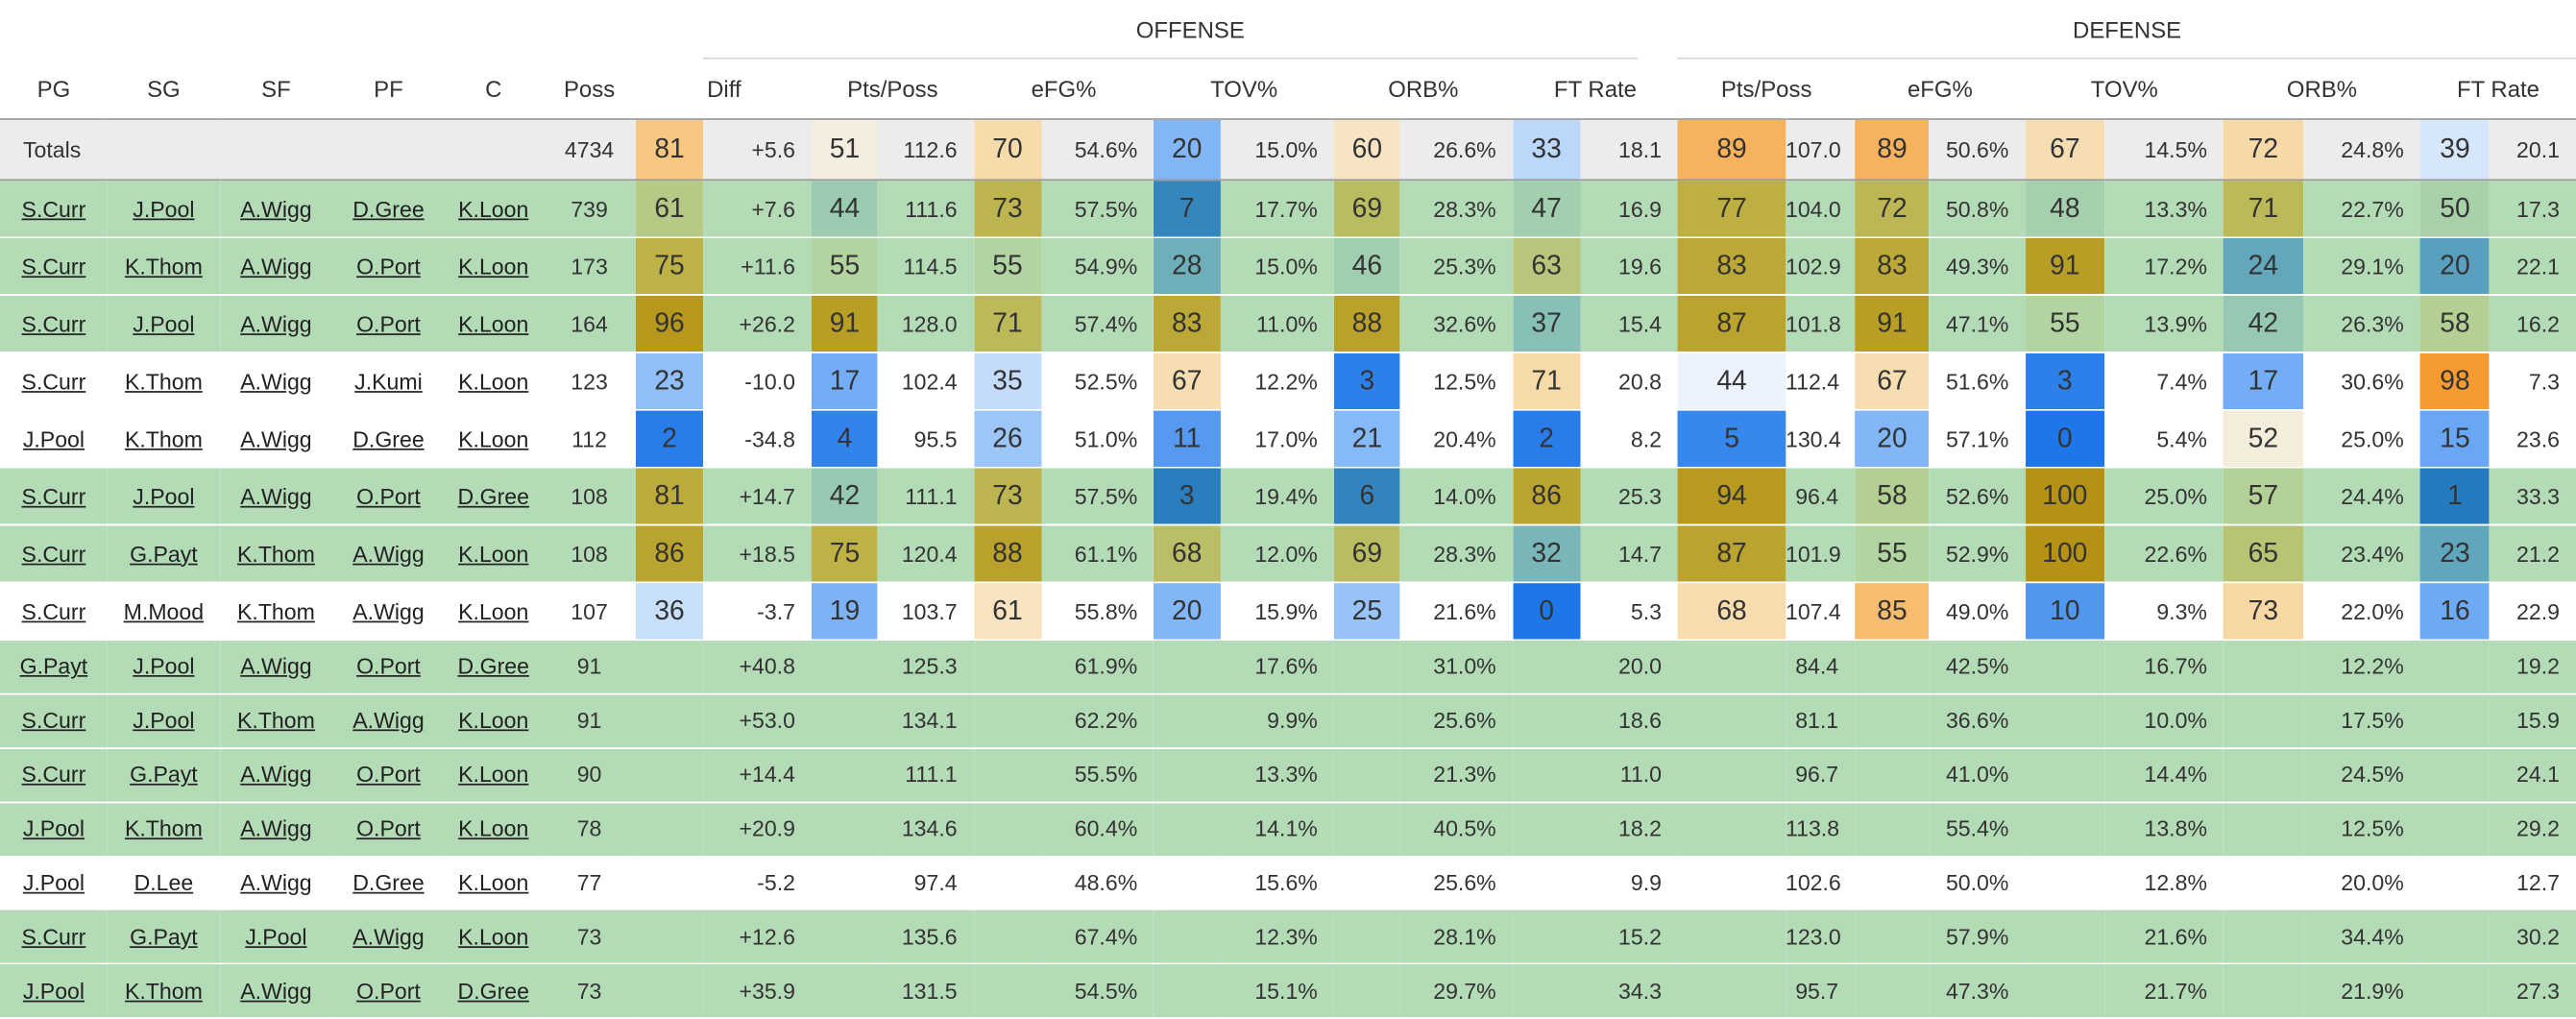 The image size is (2576, 1019). I want to click on value-cell-d-pts: 113.8, so click(1820, 829).